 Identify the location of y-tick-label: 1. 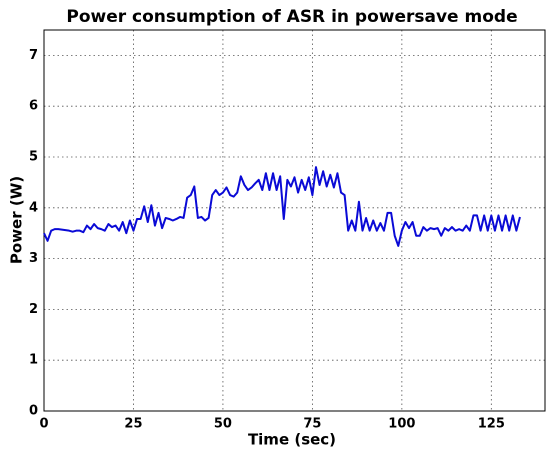
(33, 360).